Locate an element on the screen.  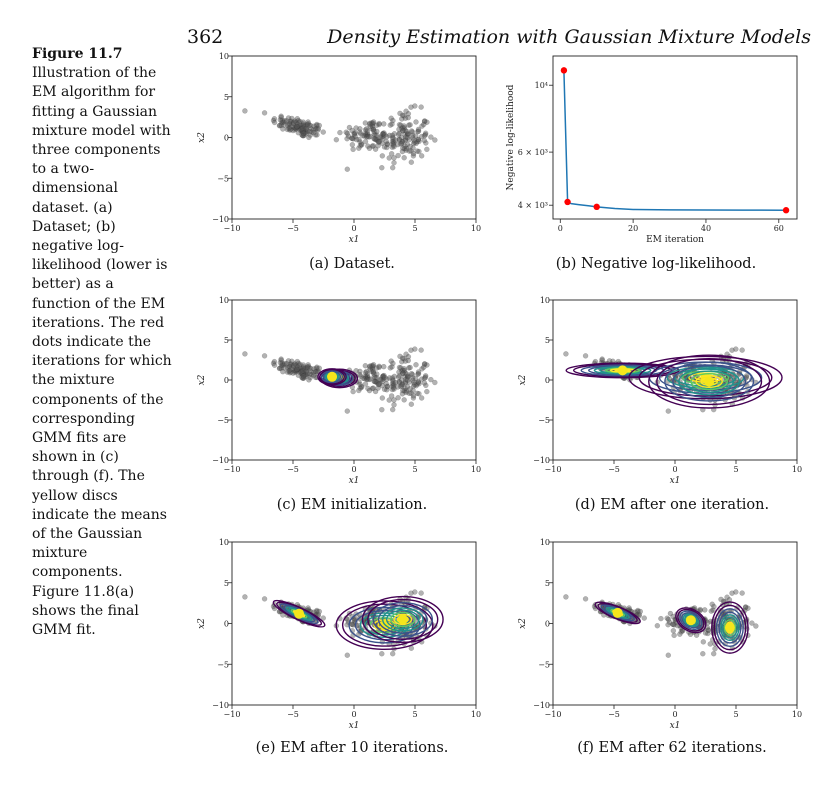
y-tick-label: 10 is located at coordinates (224, 56).